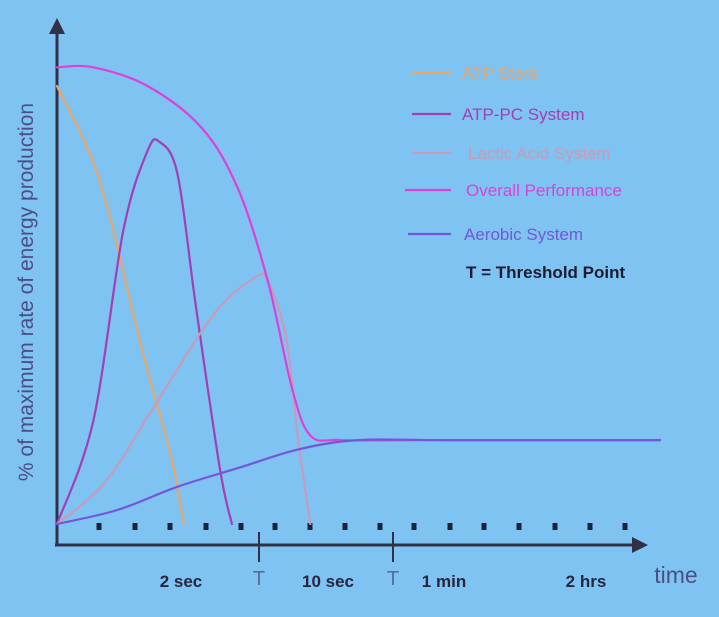  I want to click on series-line-aerobic-system, so click(358, 482).